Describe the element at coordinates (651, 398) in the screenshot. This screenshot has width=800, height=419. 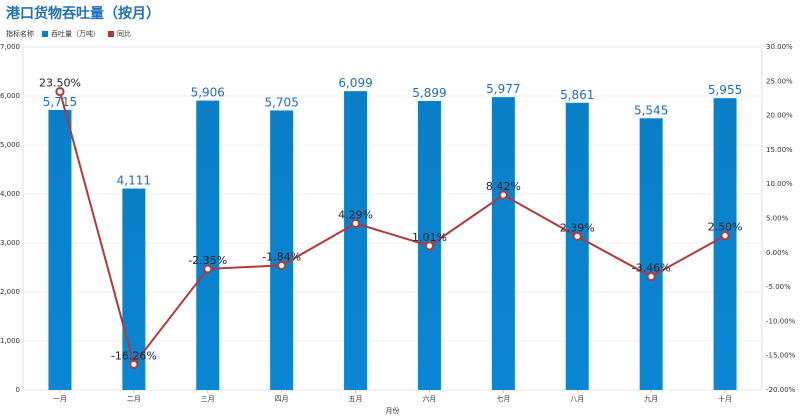
I see `x-tick-label: 九月` at that location.